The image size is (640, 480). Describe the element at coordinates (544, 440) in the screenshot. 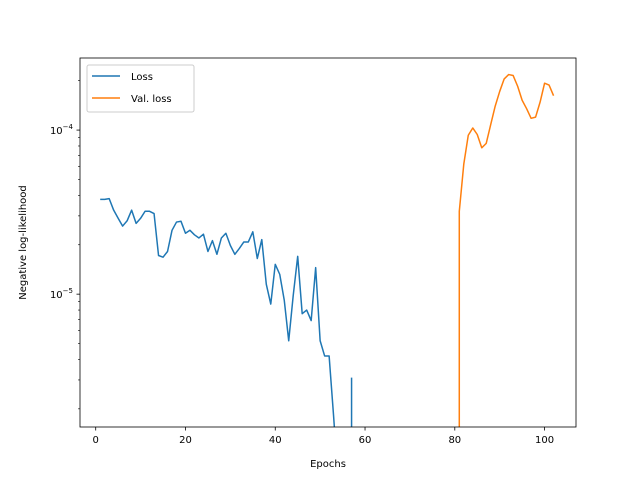

I see `x-tick-label: 100` at that location.